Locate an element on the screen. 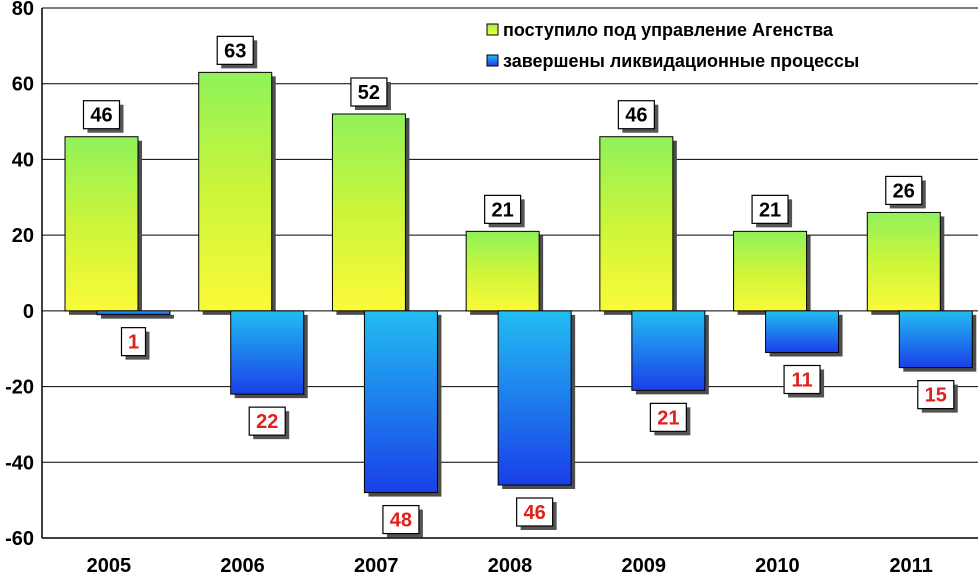 This screenshot has width=979, height=575. y-tick-label: -60 is located at coordinates (19, 539).